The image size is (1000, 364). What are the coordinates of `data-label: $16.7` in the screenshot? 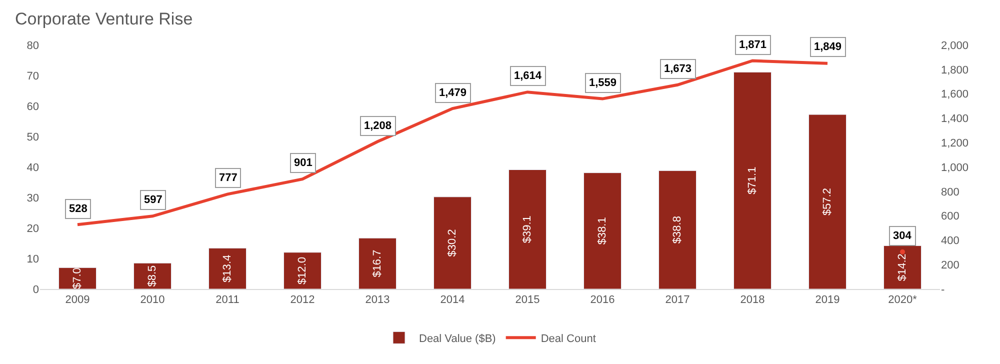 It's located at (378, 264).